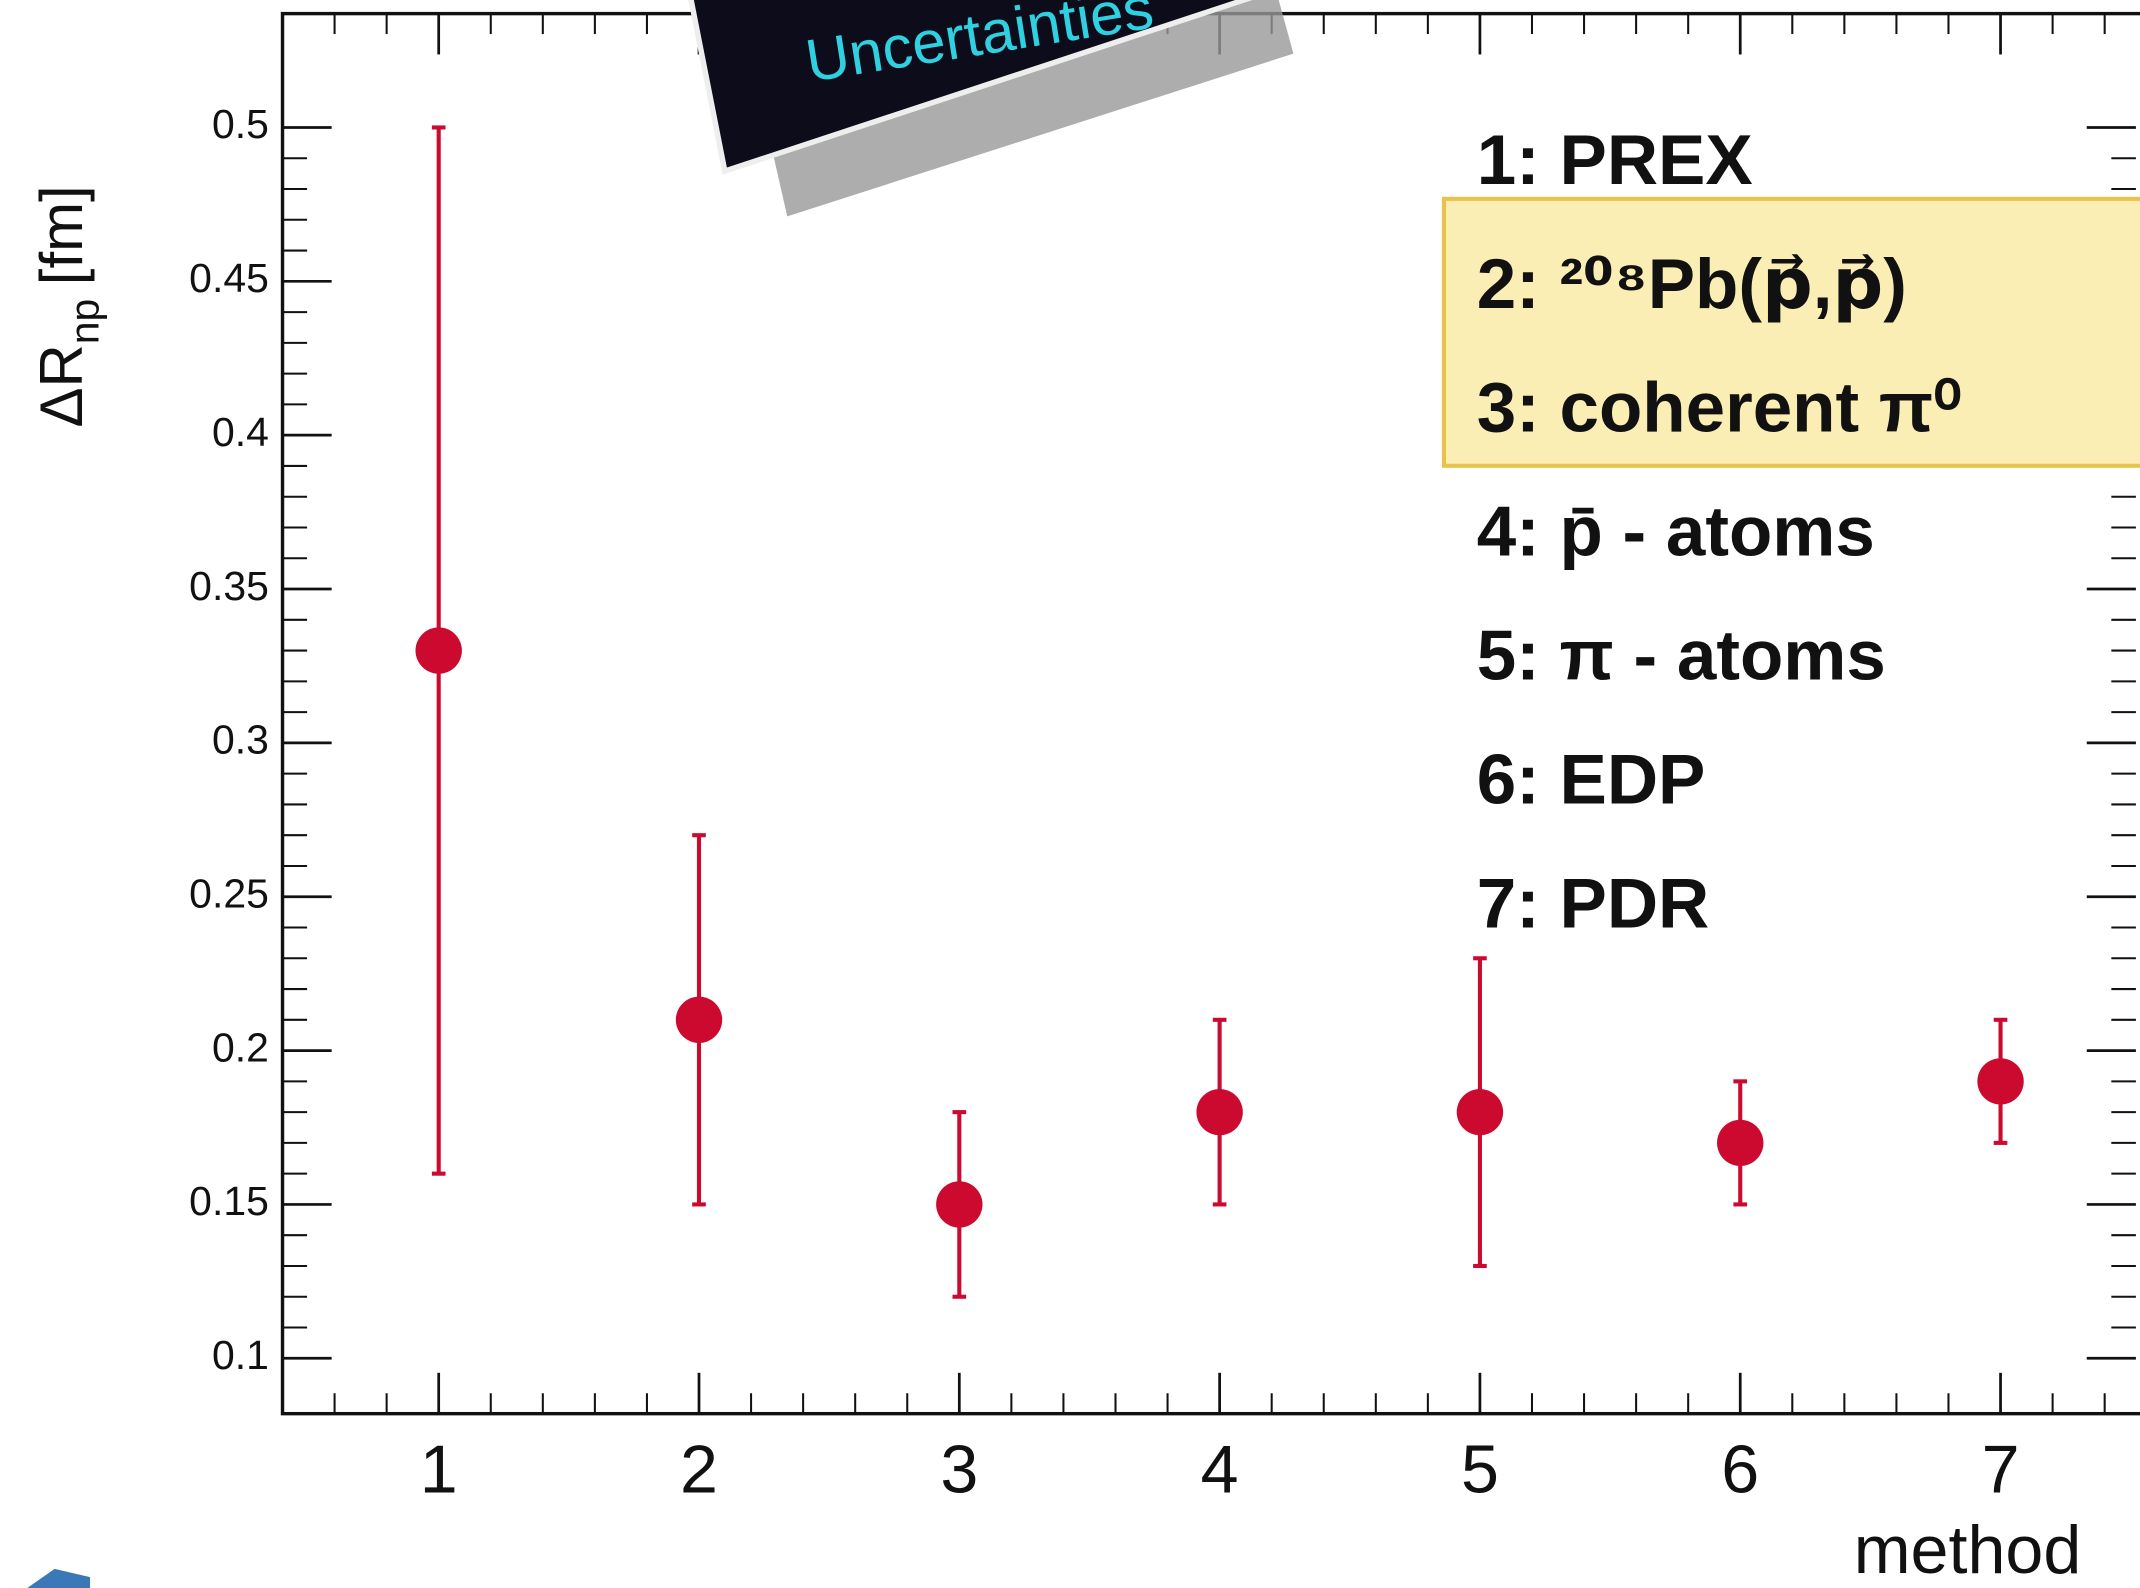  Describe the element at coordinates (1591, 780) in the screenshot. I see `legend-entry: 6: EDP` at that location.